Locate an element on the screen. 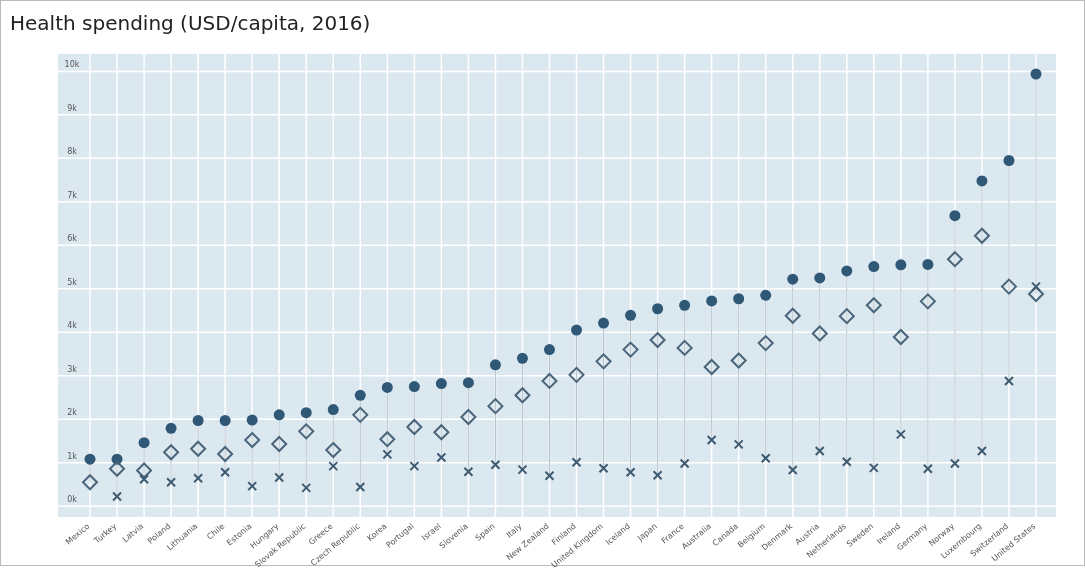 The width and height of the screenshot is (1085, 571). y-tick-label: 5k is located at coordinates (72, 282).